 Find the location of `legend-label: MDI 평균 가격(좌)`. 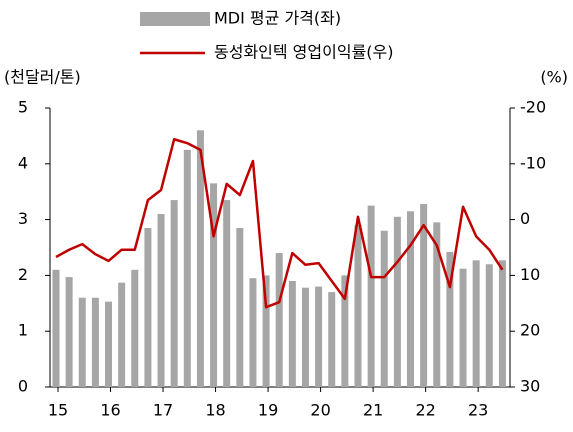

legend-label: MDI 평균 가격(좌) is located at coordinates (277, 18).